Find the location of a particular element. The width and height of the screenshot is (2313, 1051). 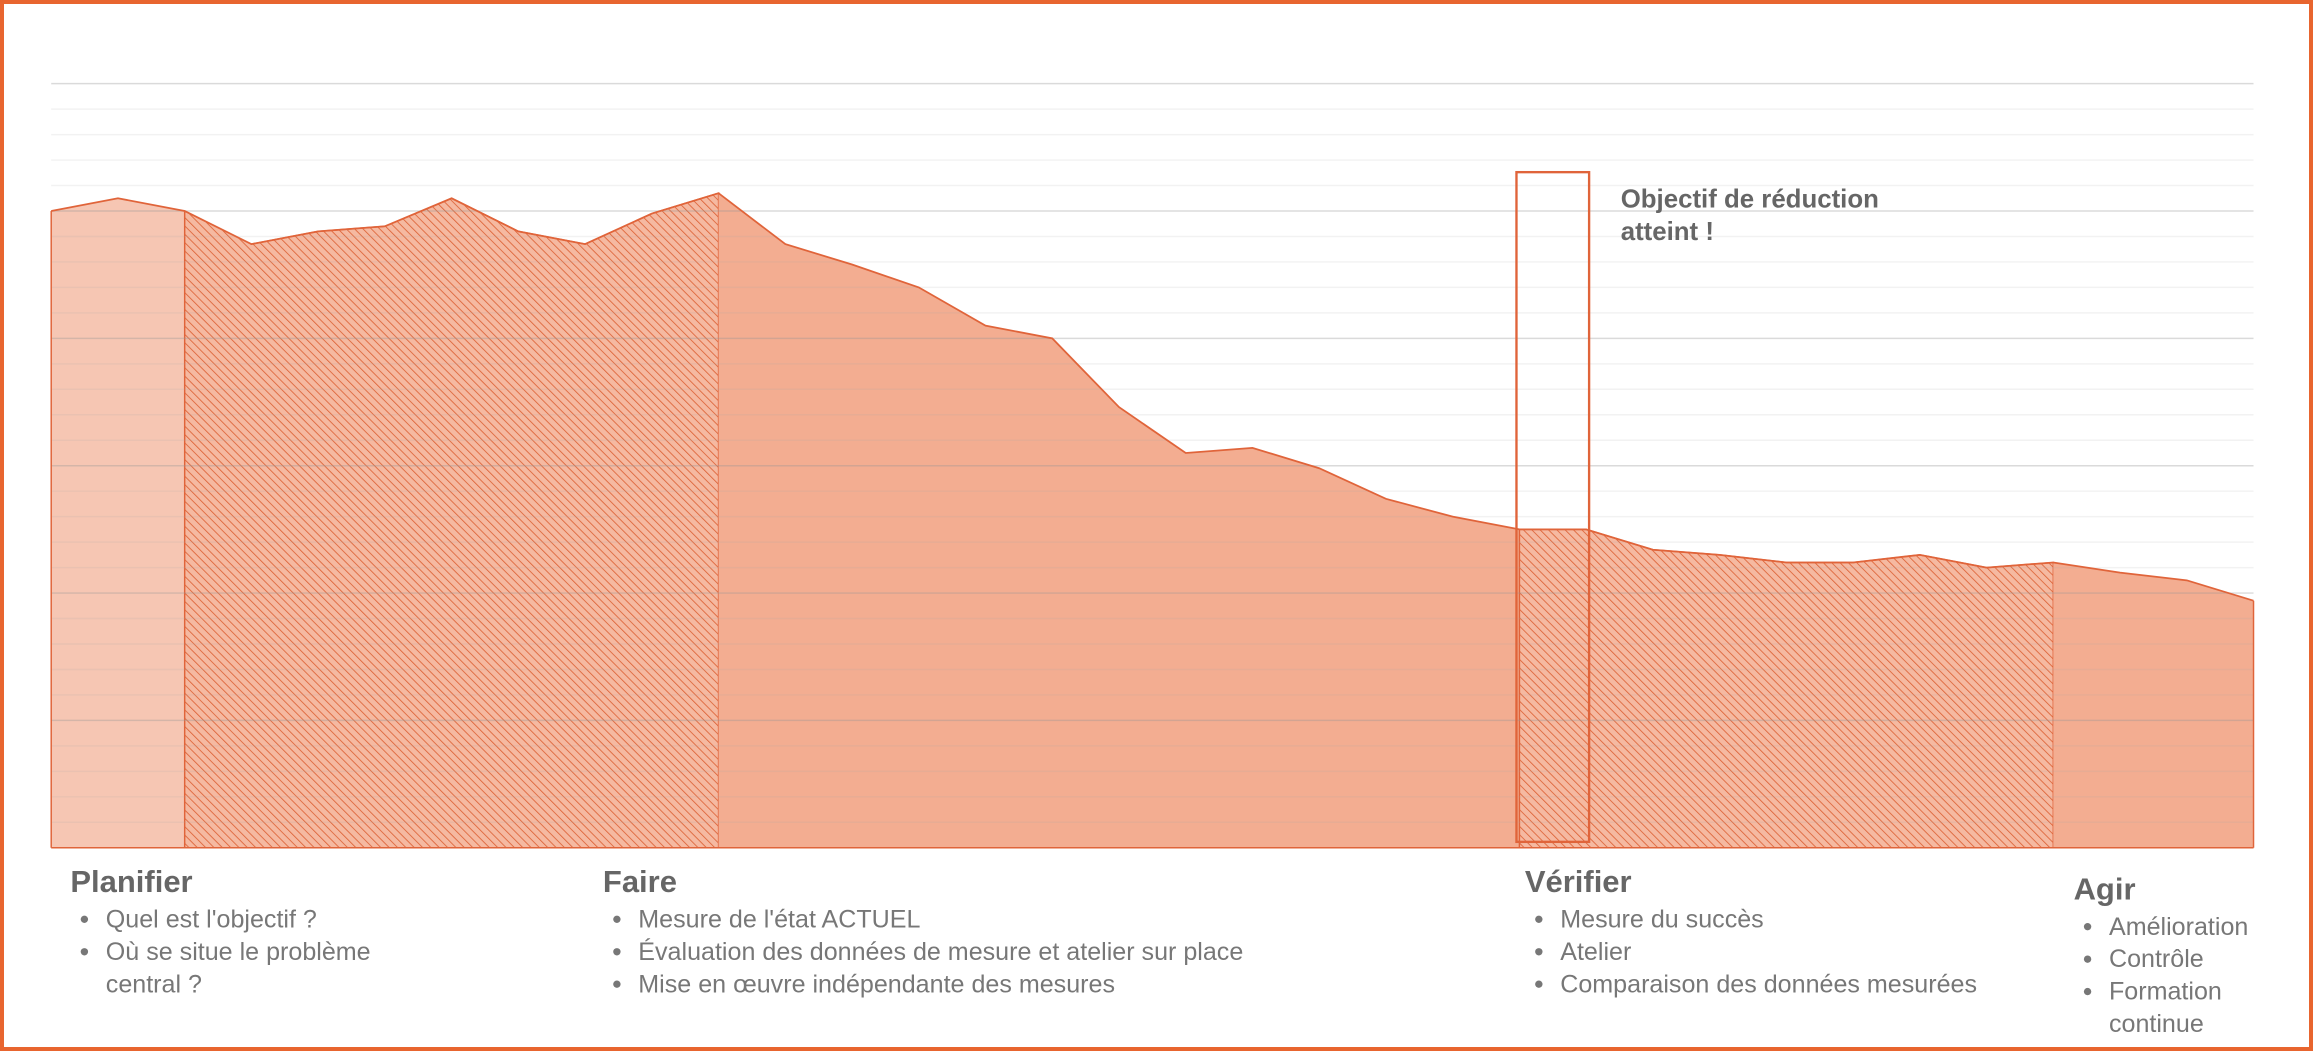

phase-item: Mise en œuvre indépendante des mesures is located at coordinates (1033, 985).